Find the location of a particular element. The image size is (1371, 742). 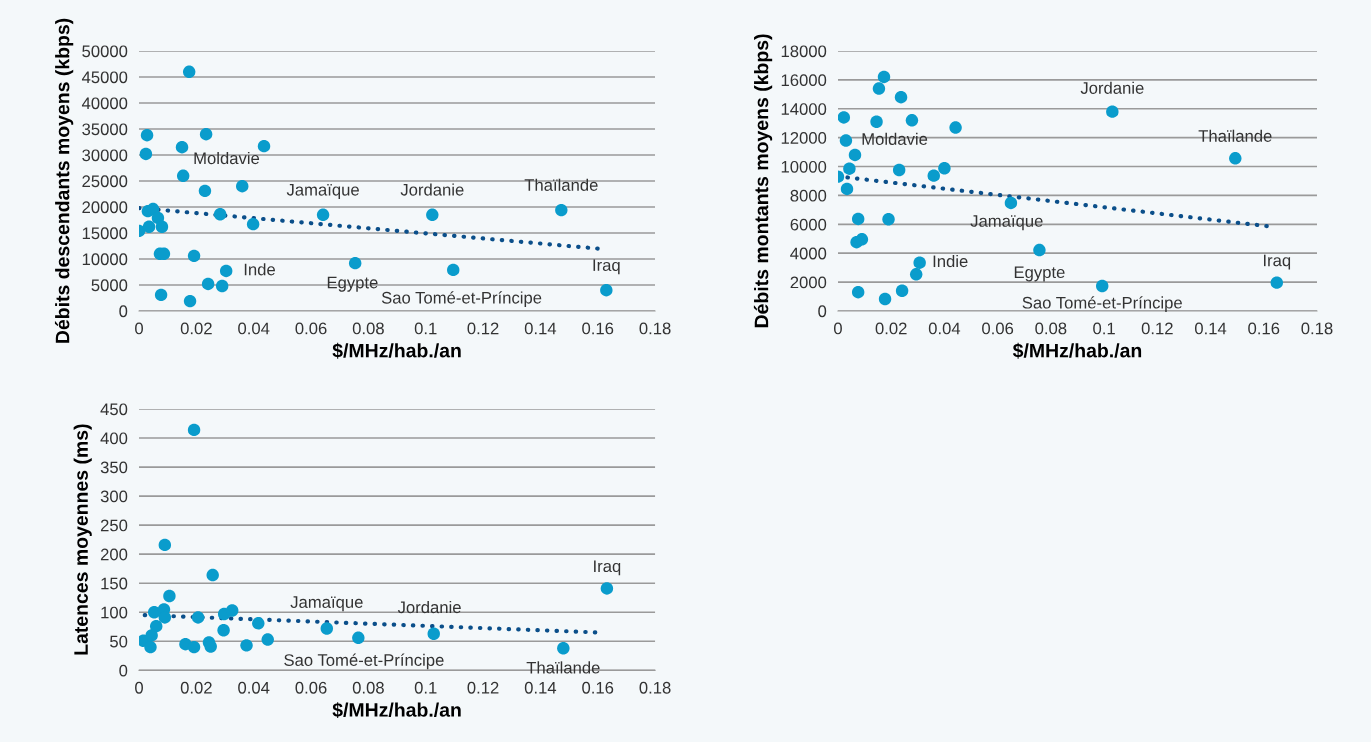

y-tick-label: 50000 is located at coordinates (105, 51).